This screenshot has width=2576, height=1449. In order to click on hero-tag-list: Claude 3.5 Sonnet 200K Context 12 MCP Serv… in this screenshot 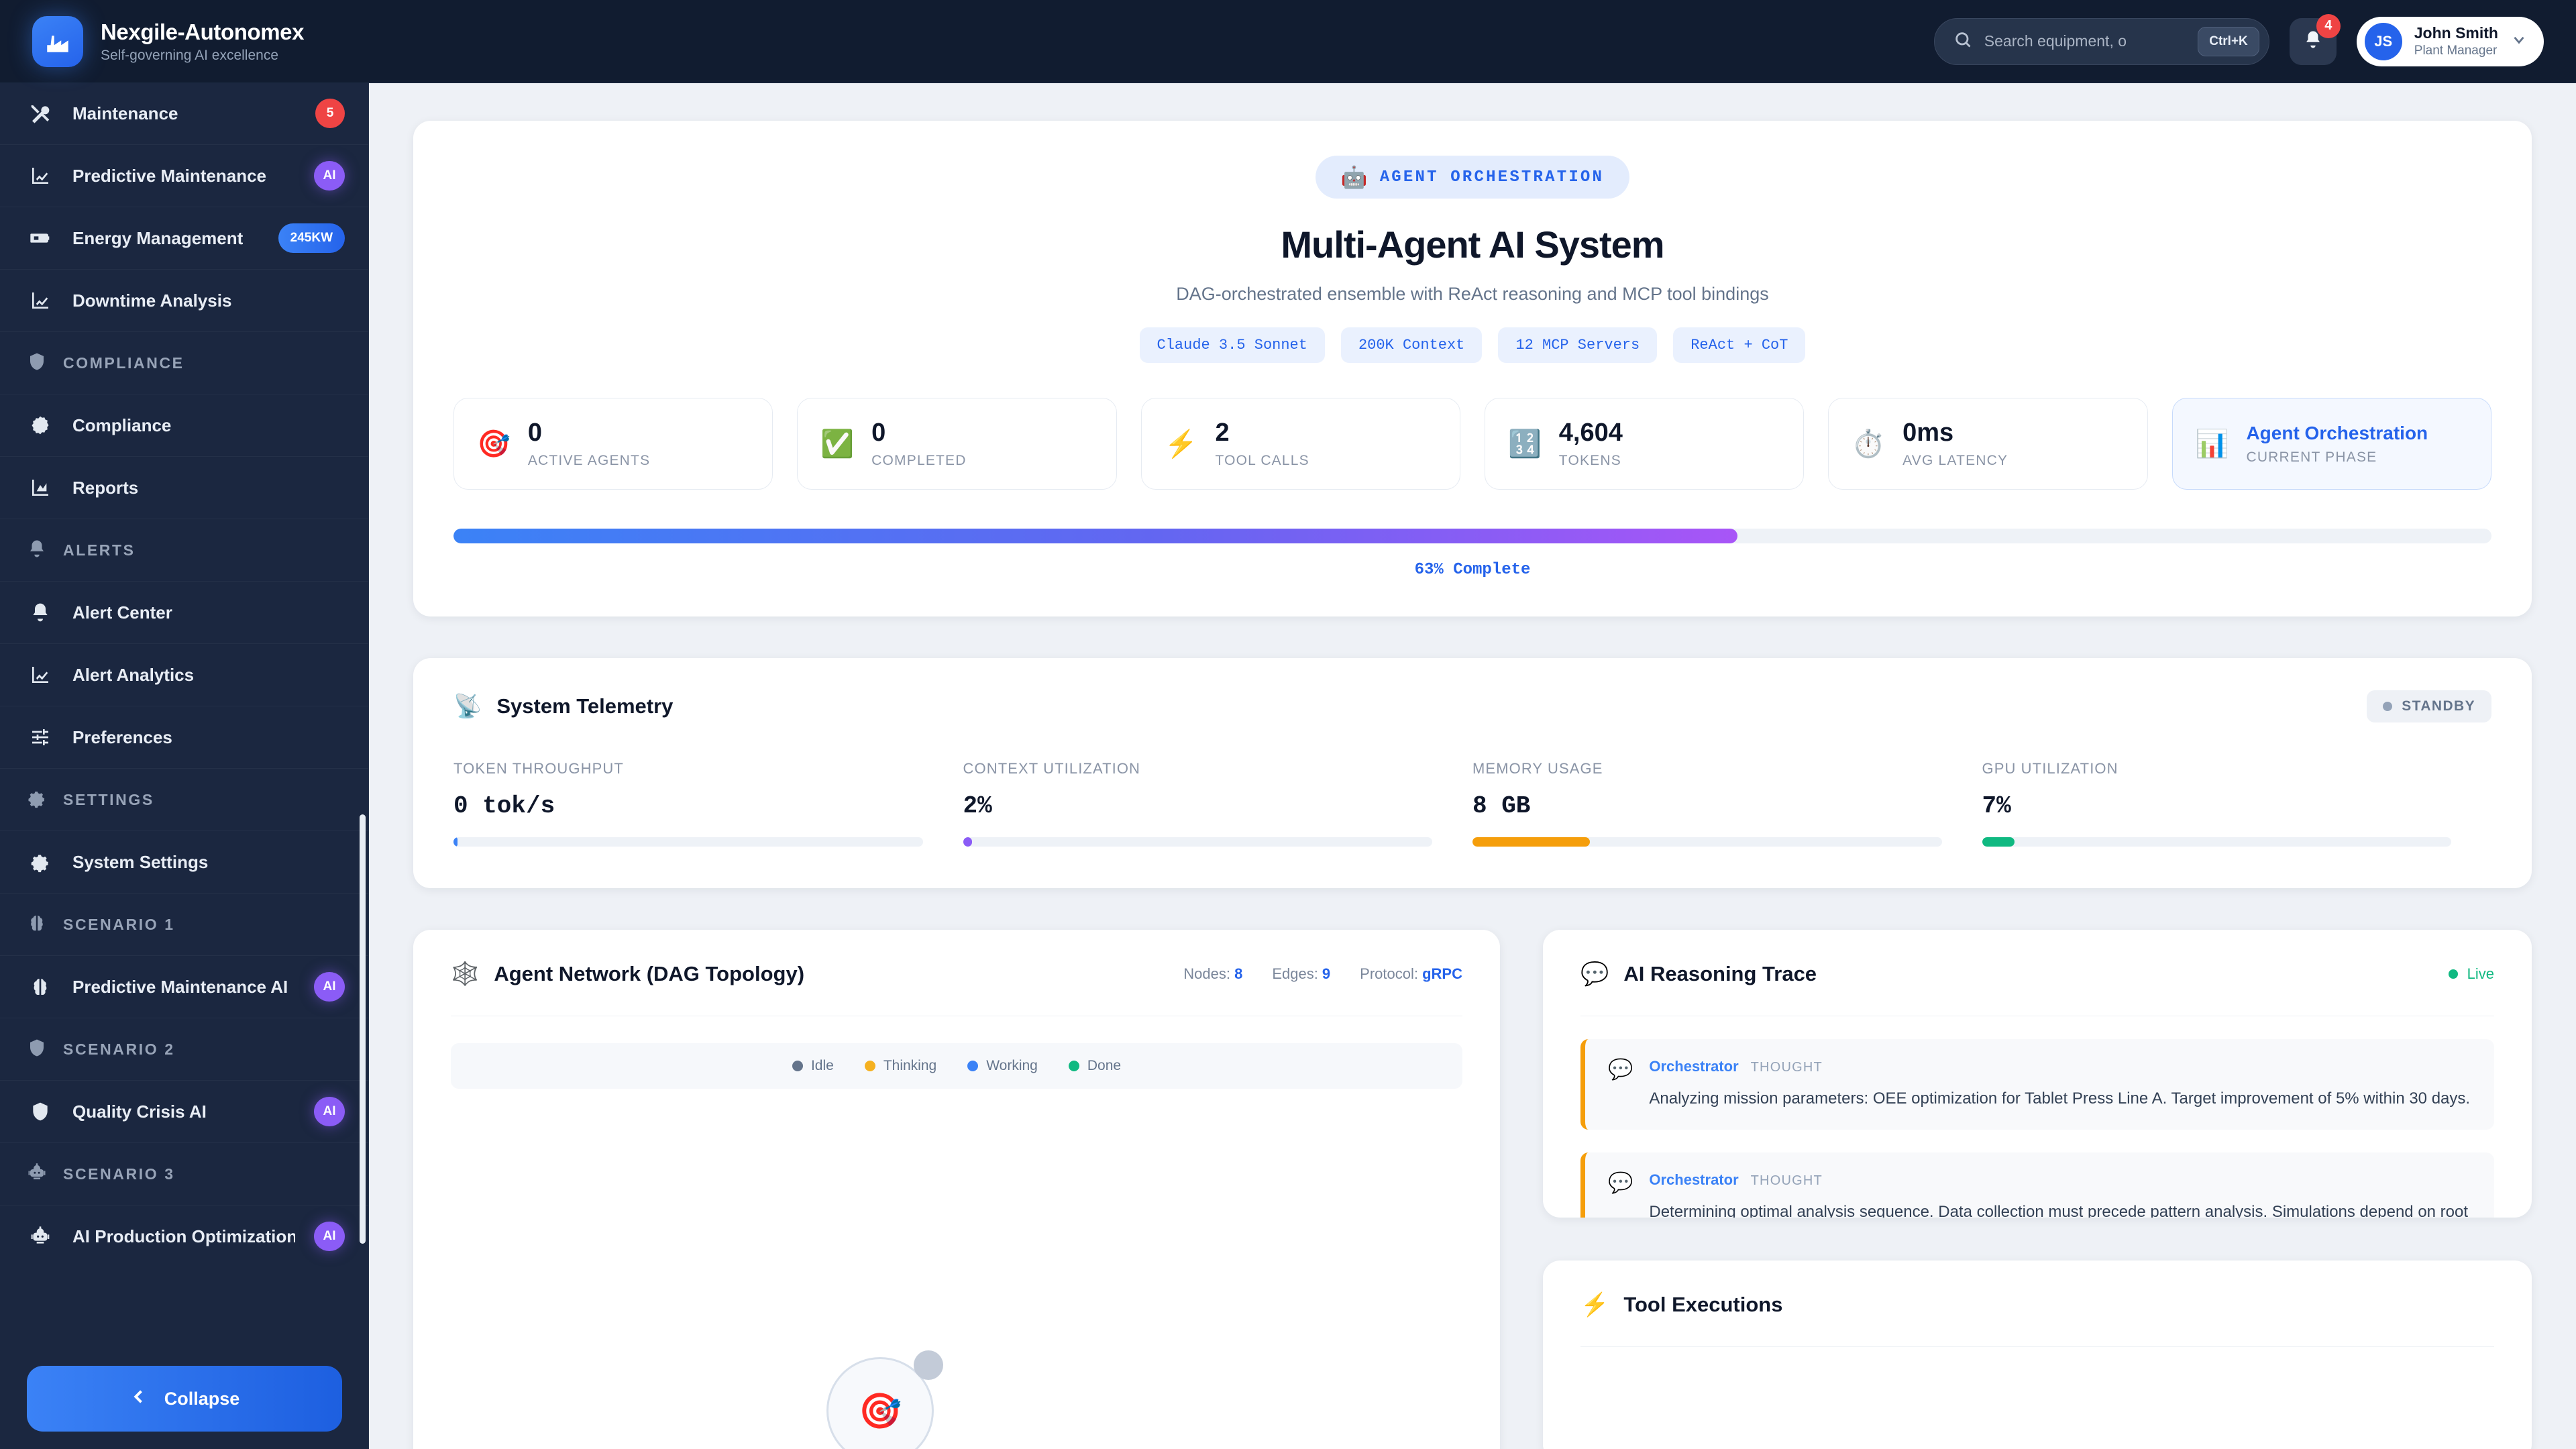, I will do `click(1472, 345)`.